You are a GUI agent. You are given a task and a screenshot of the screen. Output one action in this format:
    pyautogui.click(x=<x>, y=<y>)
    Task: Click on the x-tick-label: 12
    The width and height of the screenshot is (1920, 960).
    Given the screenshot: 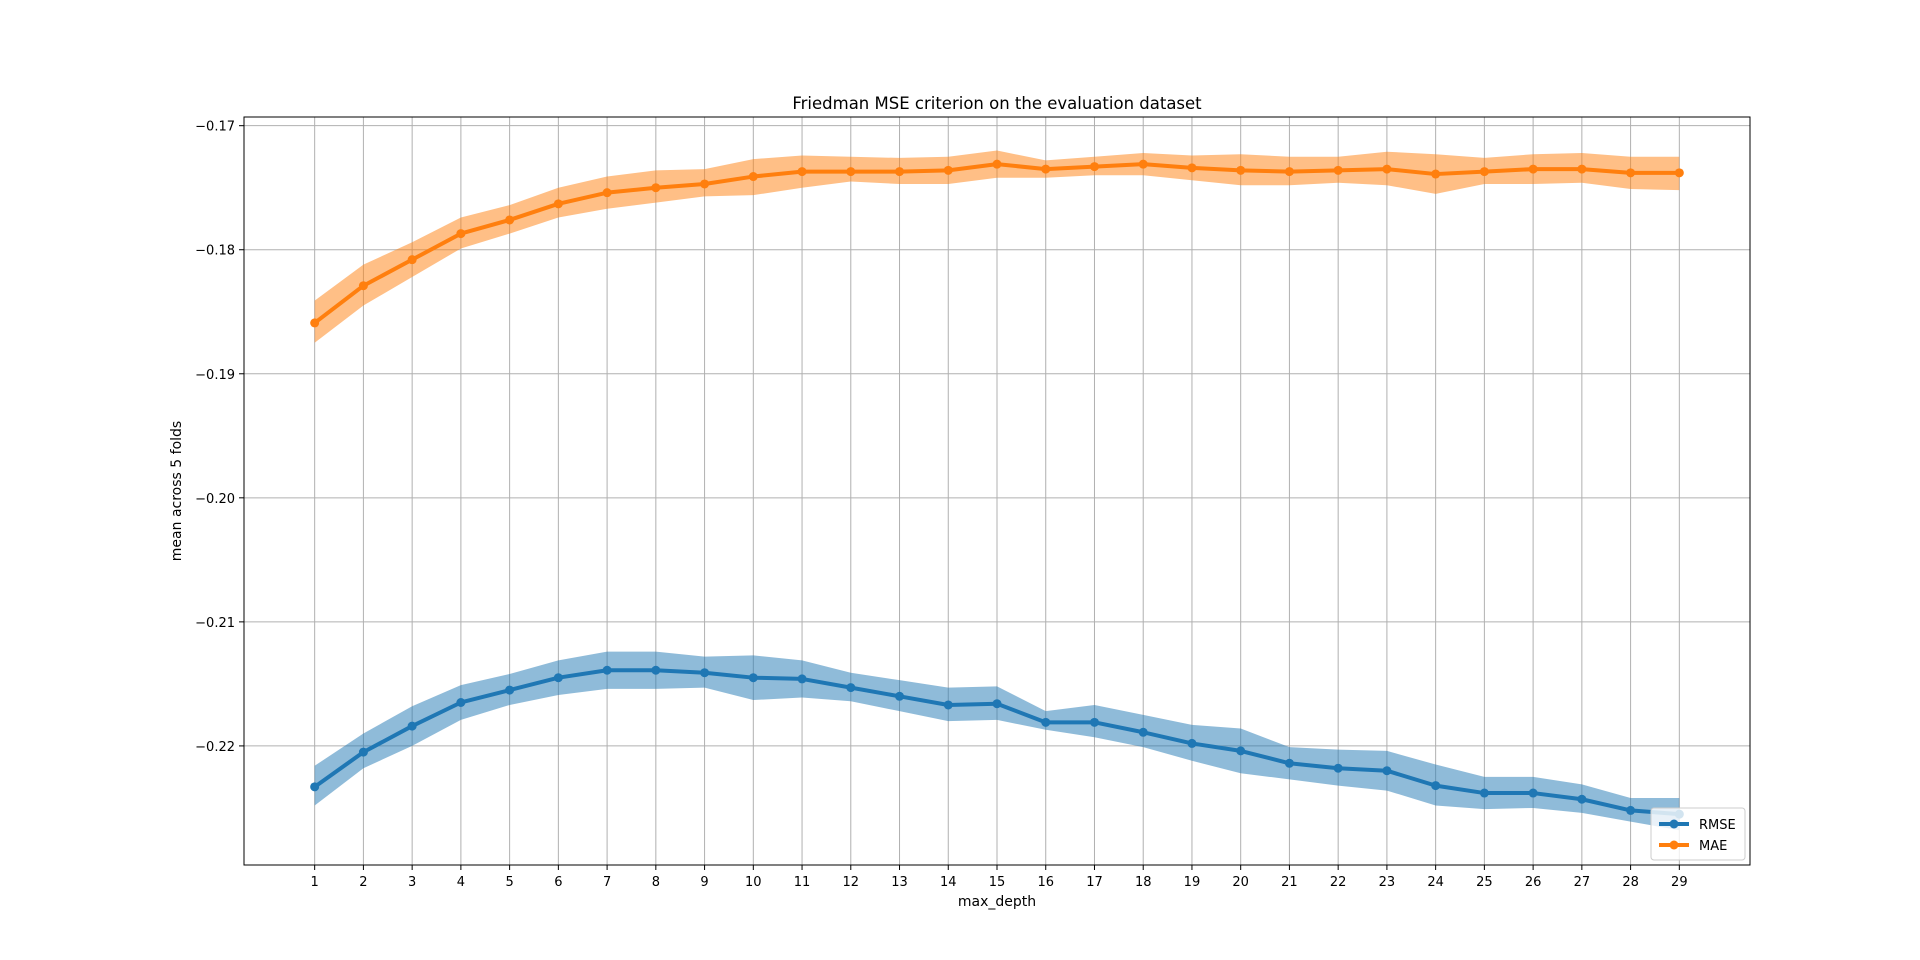 What is the action you would take?
    pyautogui.click(x=851, y=882)
    